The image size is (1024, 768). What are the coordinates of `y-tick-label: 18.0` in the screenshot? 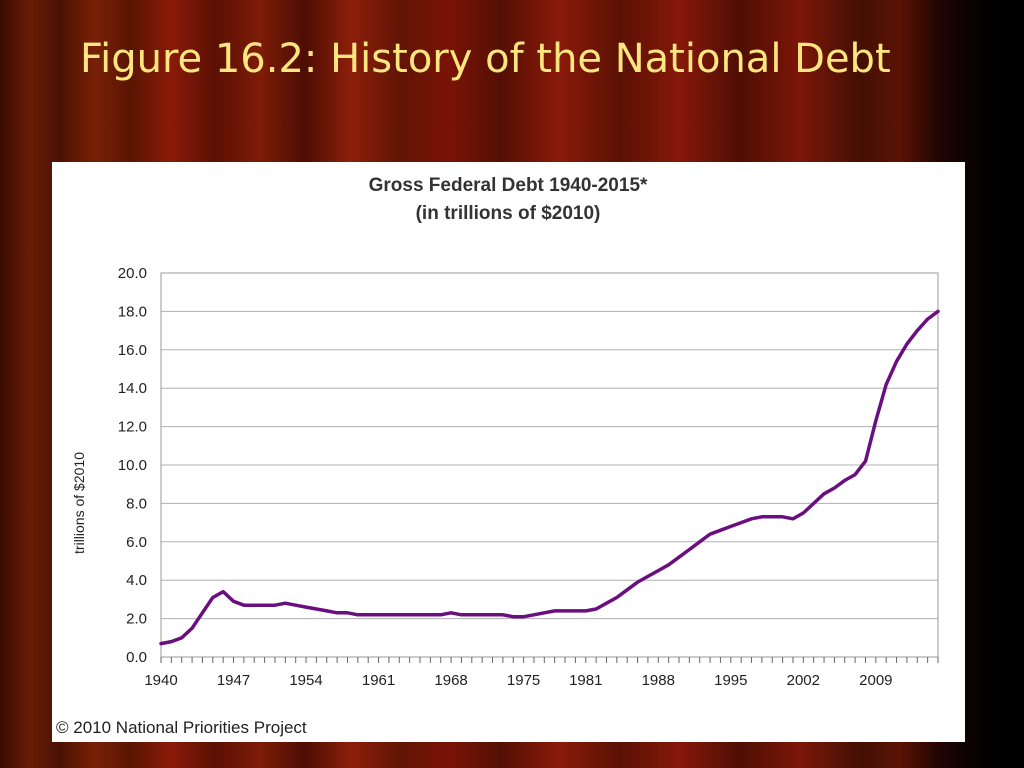 It's located at (132, 311).